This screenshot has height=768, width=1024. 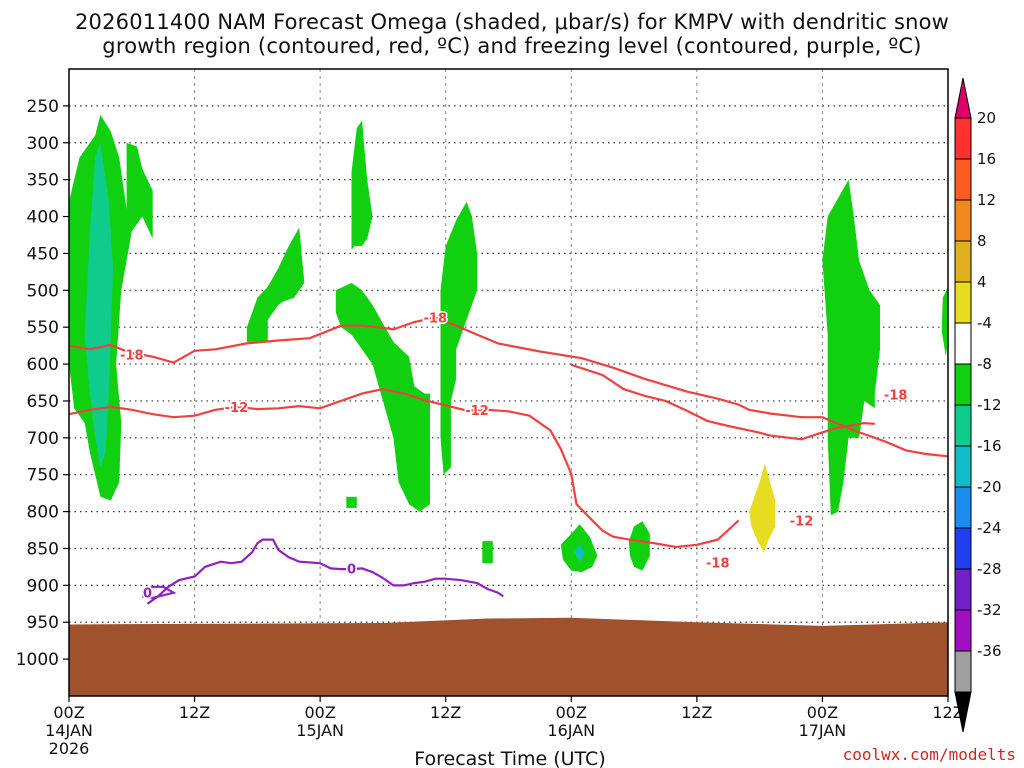 I want to click on colorbar-label: -12, so click(x=989, y=405).